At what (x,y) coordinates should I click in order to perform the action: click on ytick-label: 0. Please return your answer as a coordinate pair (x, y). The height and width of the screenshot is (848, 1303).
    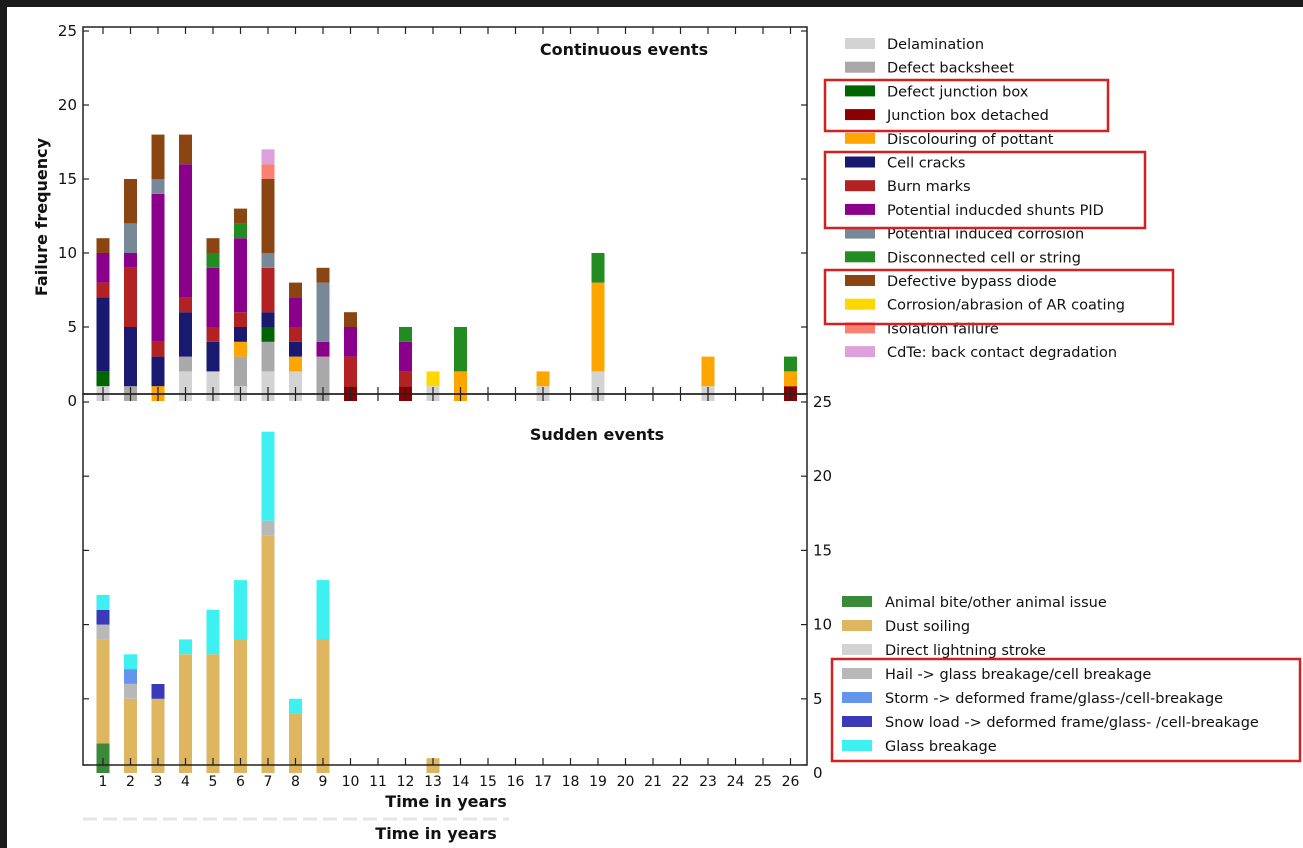
    Looking at the image, I should click on (72, 401).